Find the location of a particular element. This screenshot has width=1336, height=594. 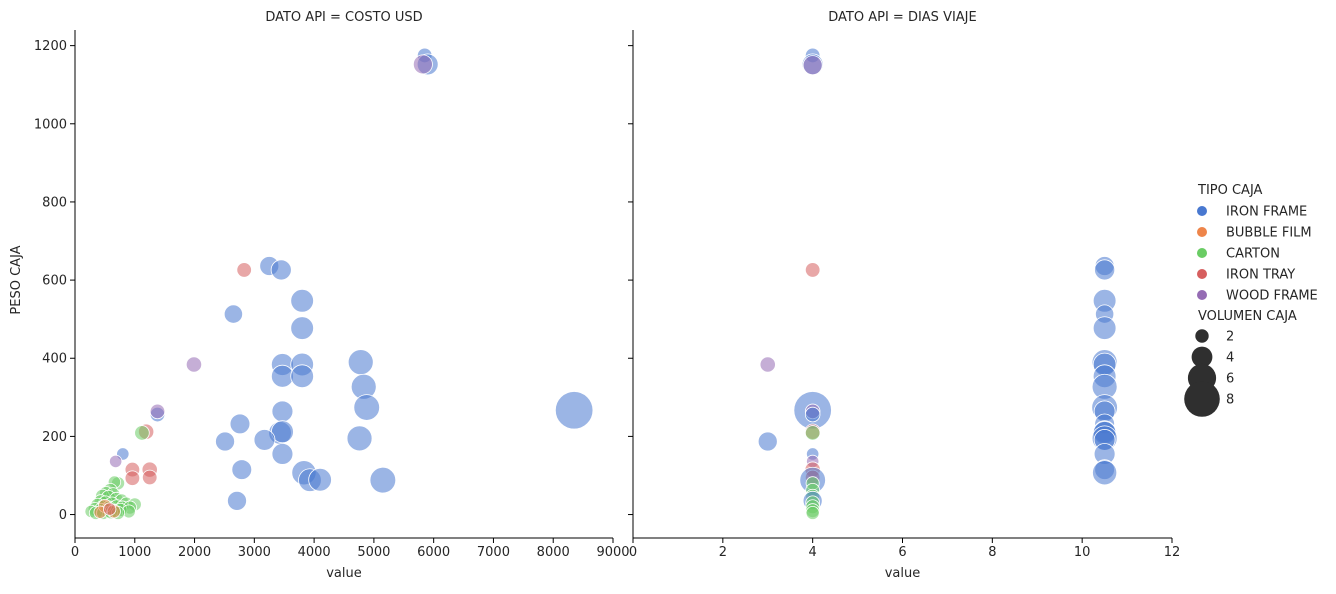

x-tick-label: 12 is located at coordinates (1172, 552).